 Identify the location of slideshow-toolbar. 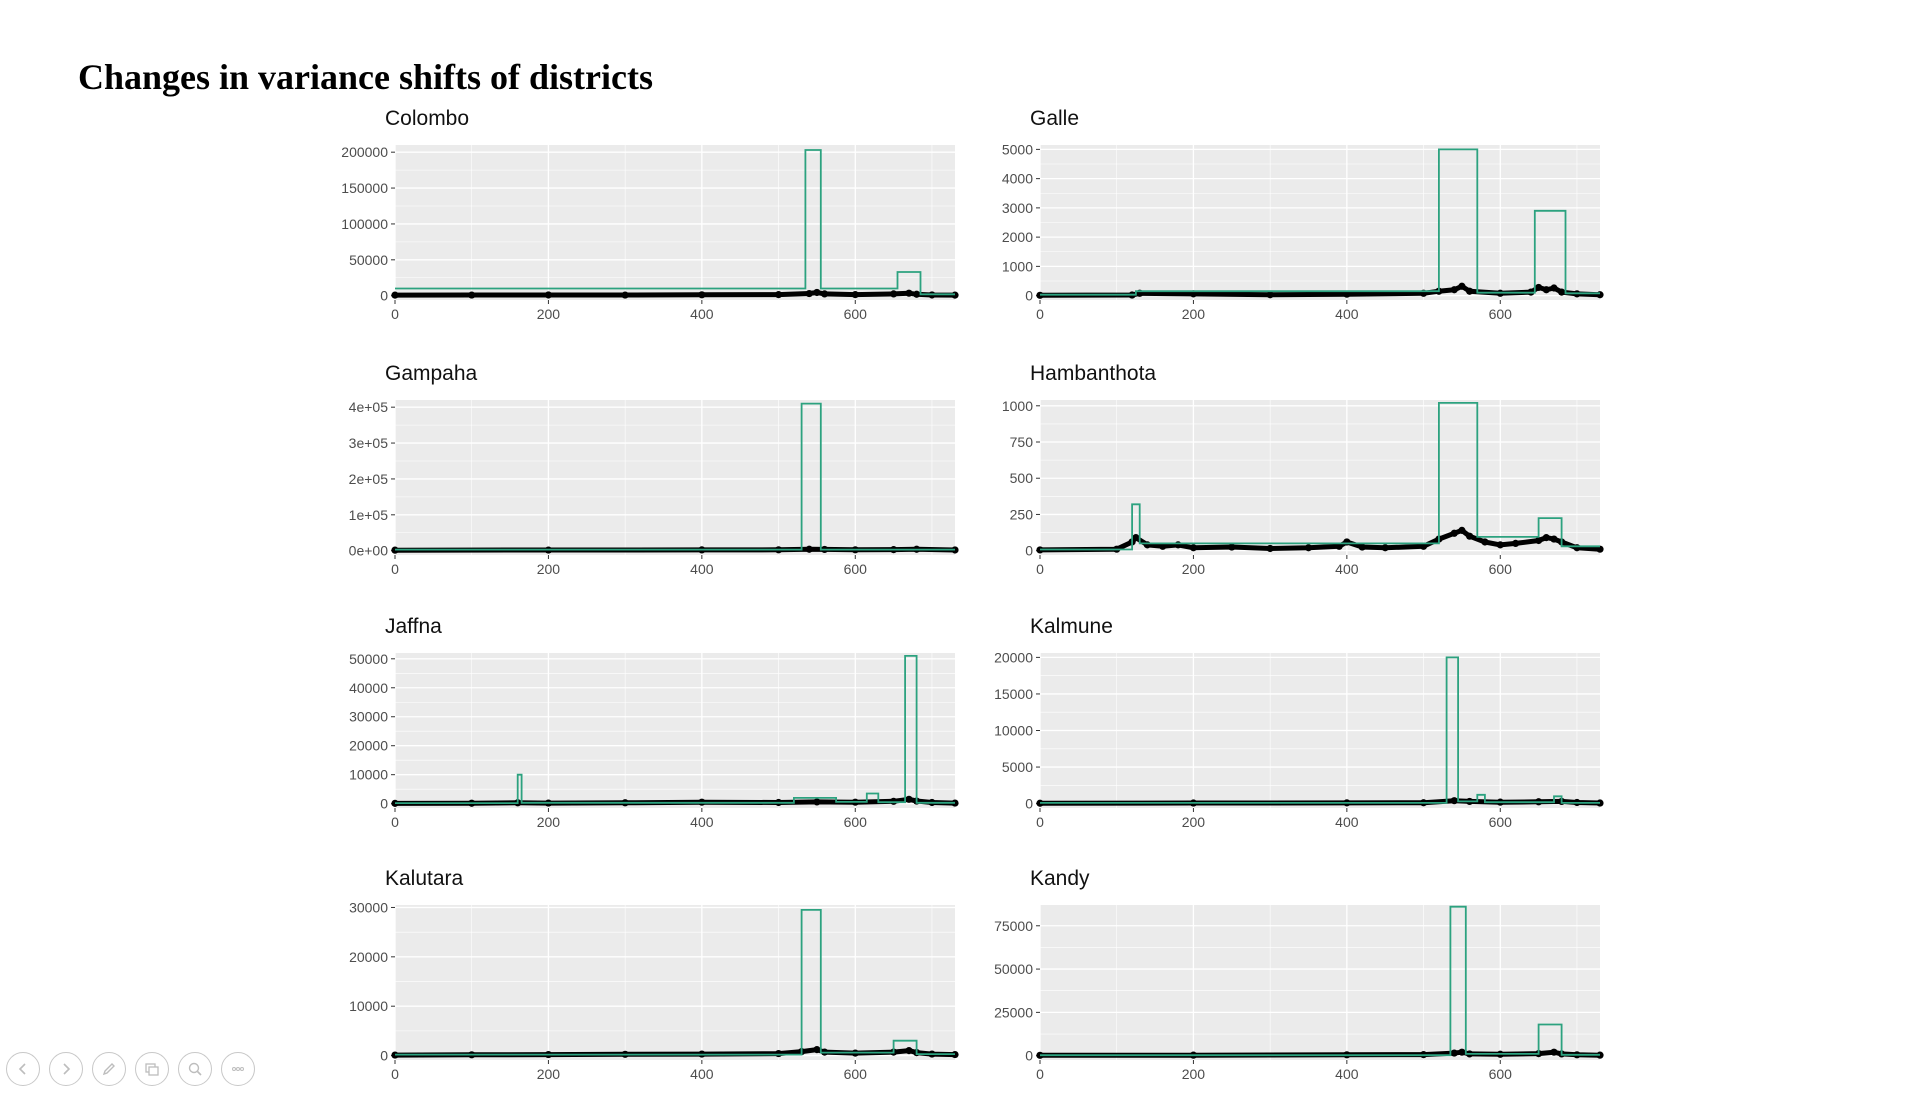
(130, 1069).